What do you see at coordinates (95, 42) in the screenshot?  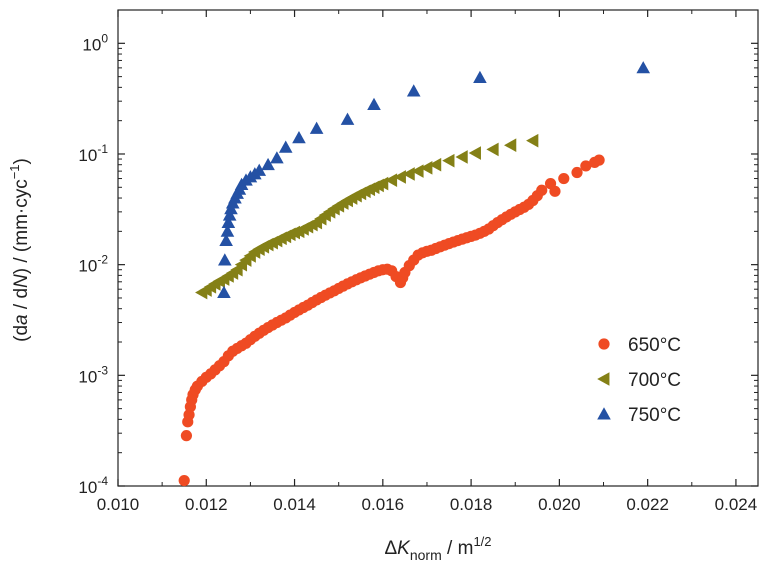 I see `y-tick-label: 10⁰` at bounding box center [95, 42].